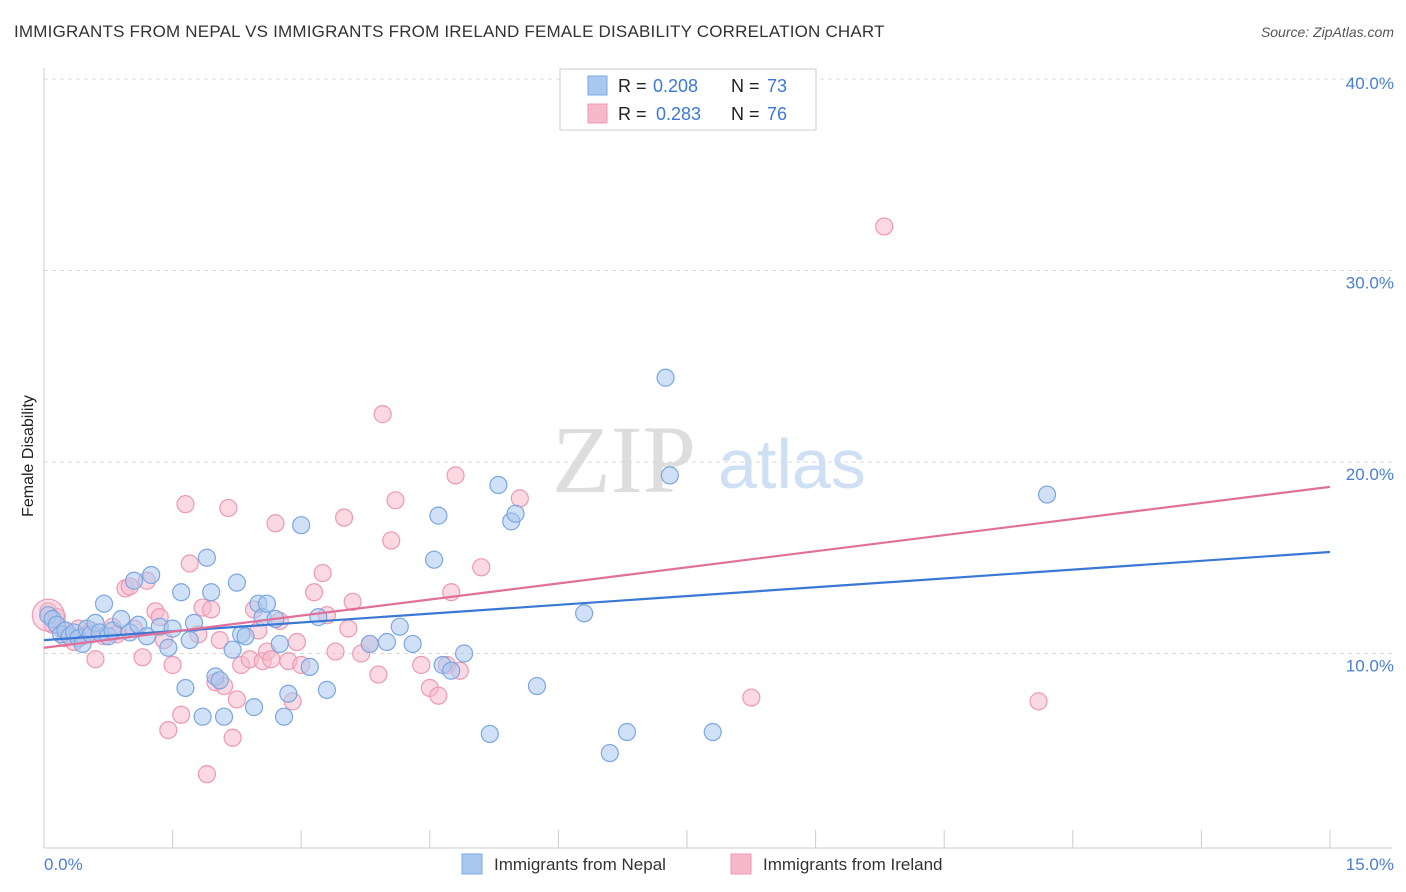 The width and height of the screenshot is (1406, 892). I want to click on bottom-legend-swatch-nepal, so click(472, 864).